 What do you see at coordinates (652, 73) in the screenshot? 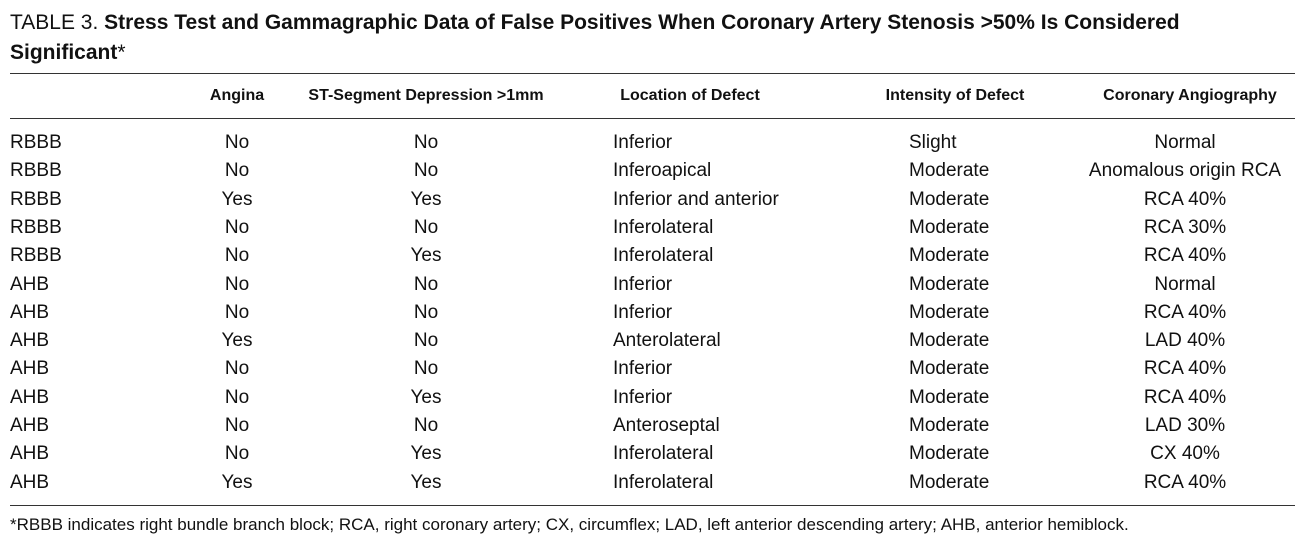
I see `top-rule` at bounding box center [652, 73].